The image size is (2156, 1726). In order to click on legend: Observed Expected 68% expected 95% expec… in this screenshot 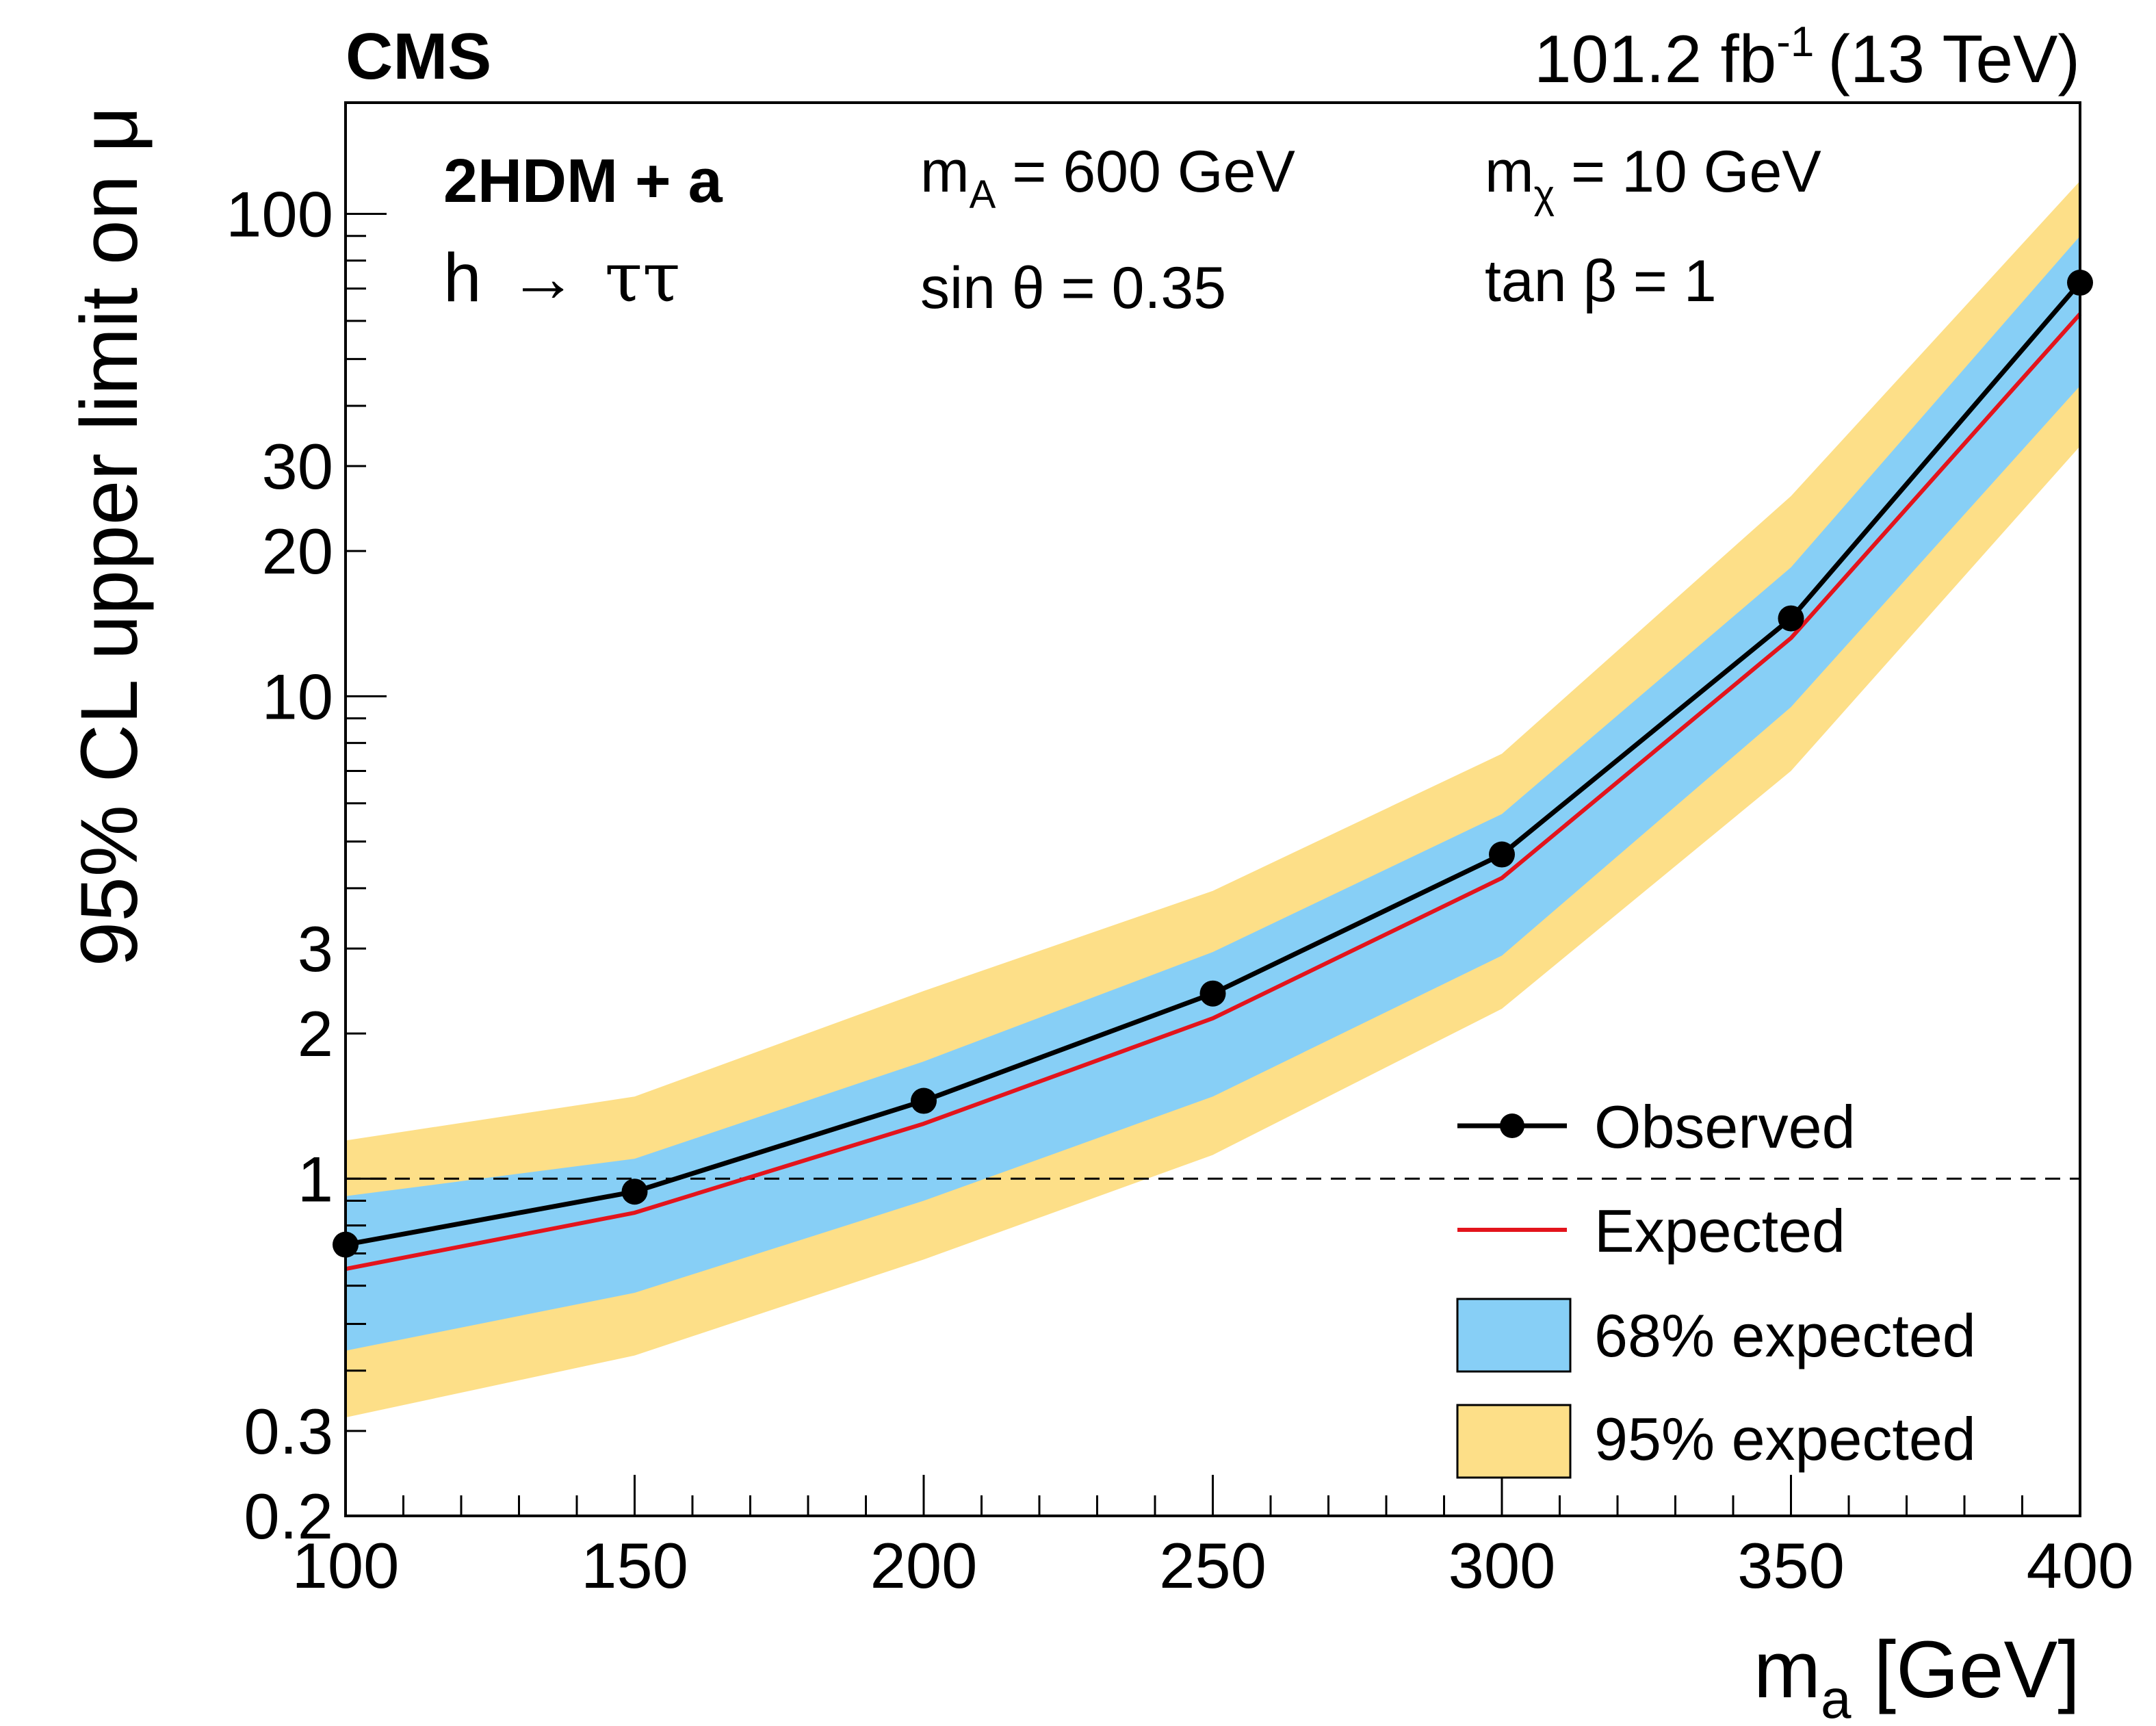, I will do `click(1716, 1286)`.